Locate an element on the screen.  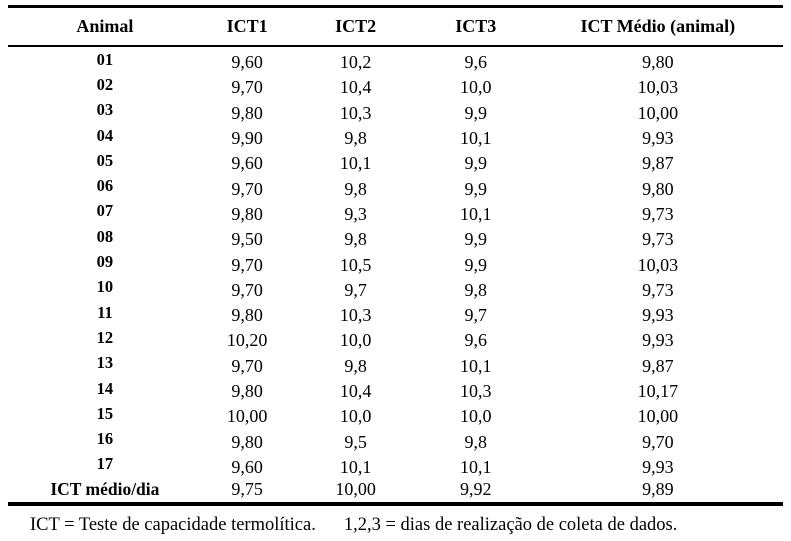
table-row: 04 9,90 9,8 10,1 9,93 is located at coordinates (395, 136).